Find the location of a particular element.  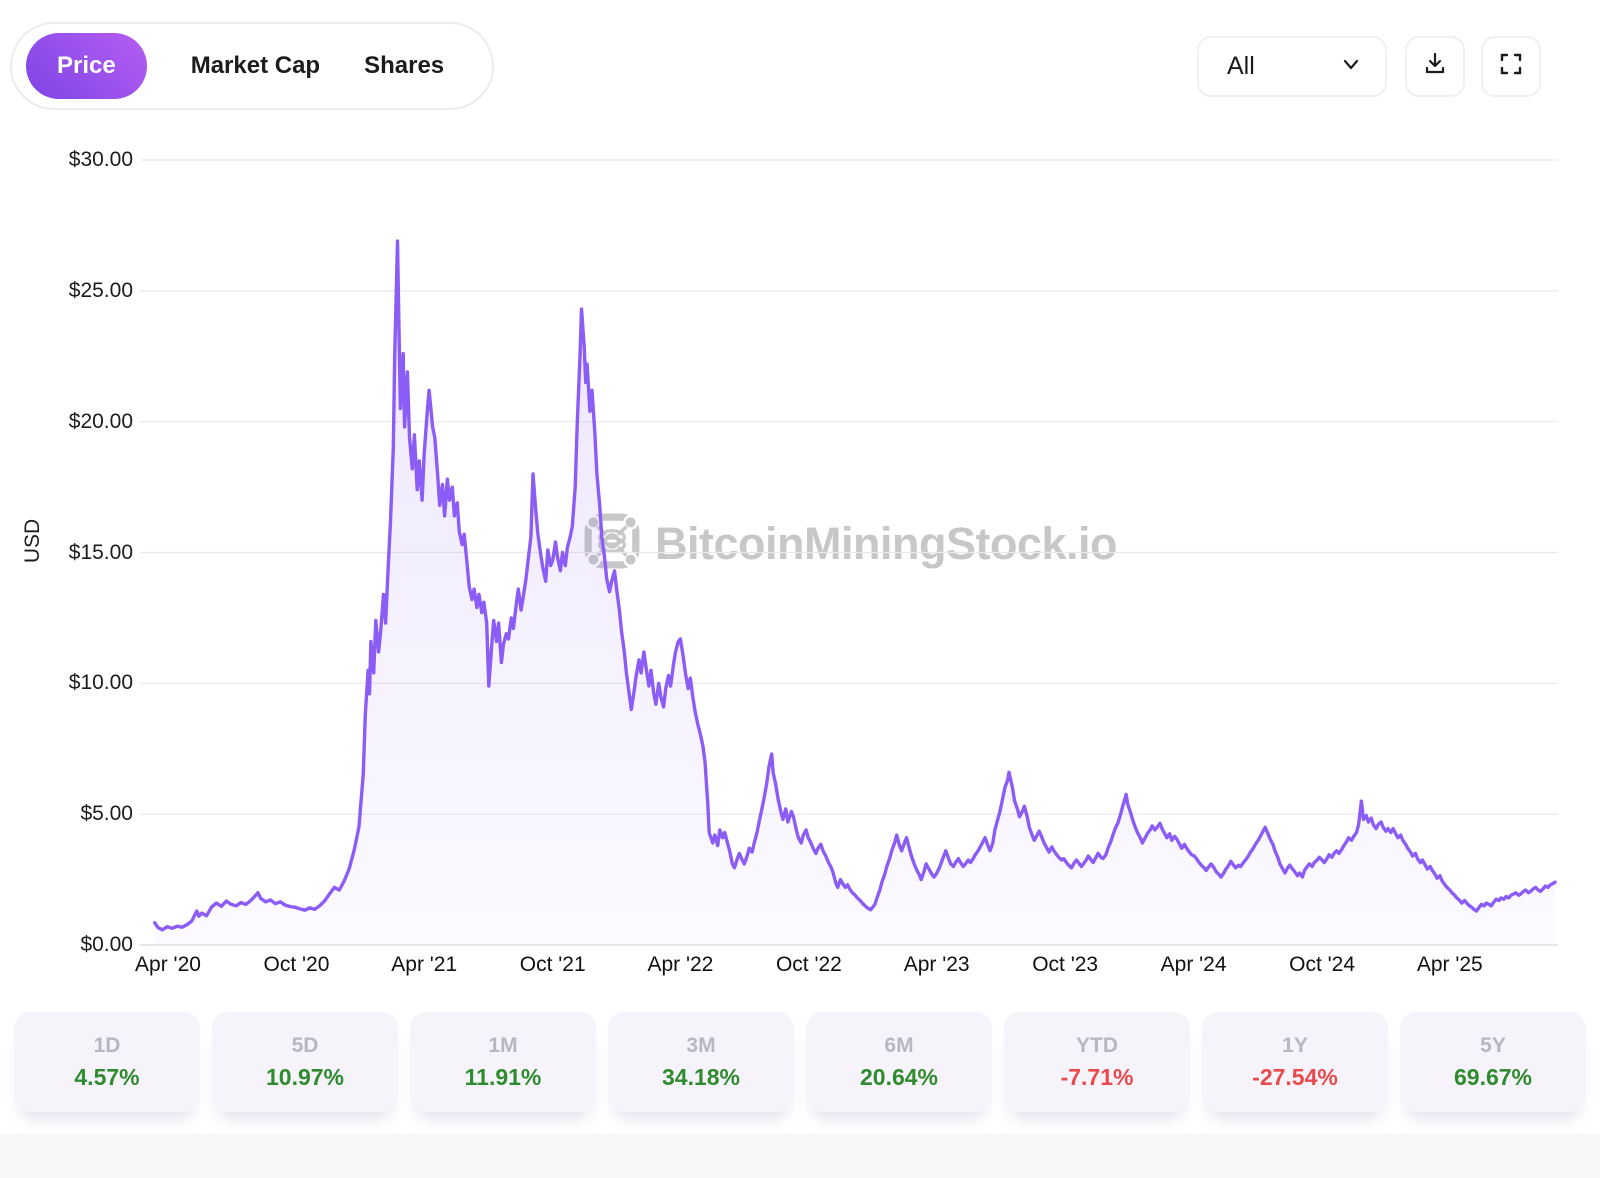

stat-card-1m: 1M 11.91% is located at coordinates (503, 1062).